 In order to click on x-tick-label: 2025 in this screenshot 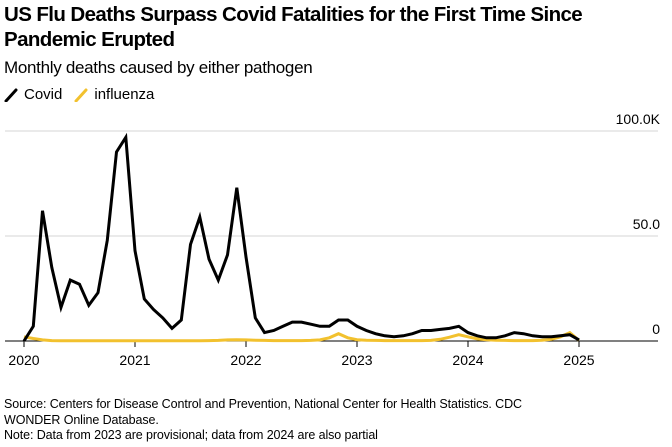, I will do `click(578, 360)`.